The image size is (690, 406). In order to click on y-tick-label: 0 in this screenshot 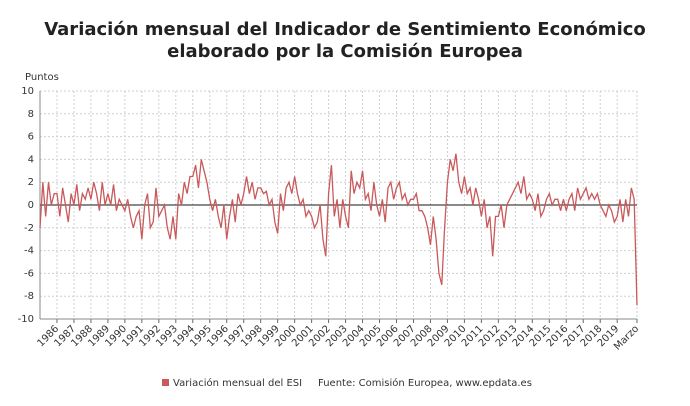, I will do `click(31, 205)`.